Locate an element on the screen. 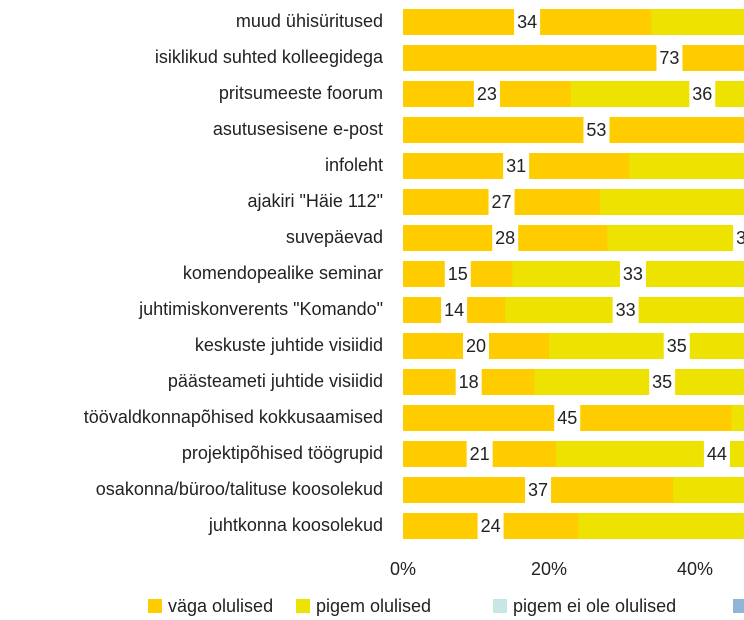  category-label: asutusesisene e-post is located at coordinates (298, 129).